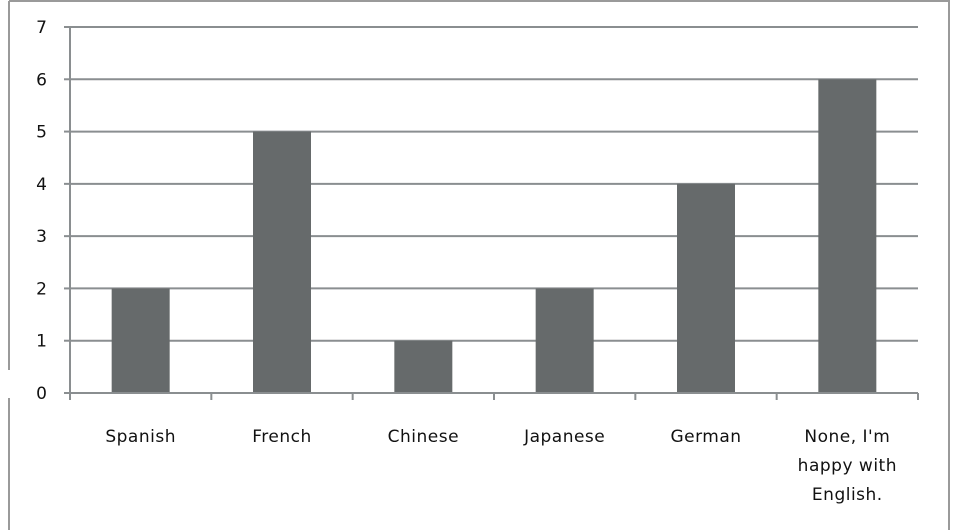 This screenshot has width=958, height=530. Describe the element at coordinates (564, 437) in the screenshot. I see `x-category-label: Japanese` at that location.